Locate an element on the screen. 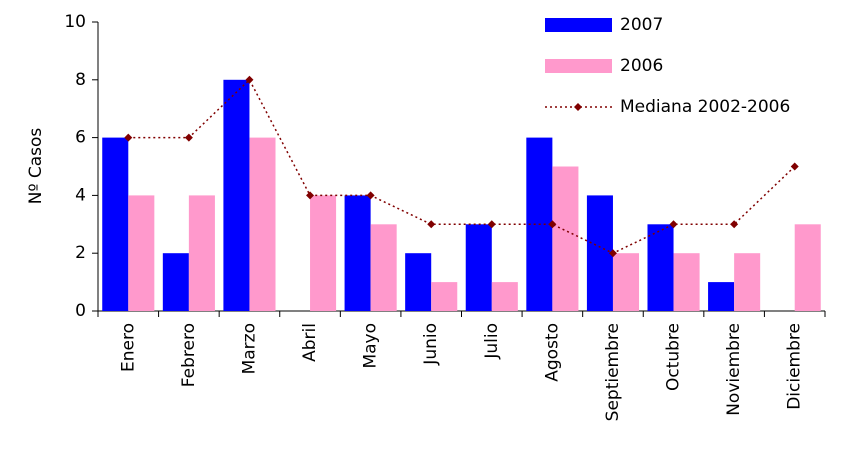 This screenshot has width=842, height=451. x-tick-label: Diciembre is located at coordinates (795, 366).